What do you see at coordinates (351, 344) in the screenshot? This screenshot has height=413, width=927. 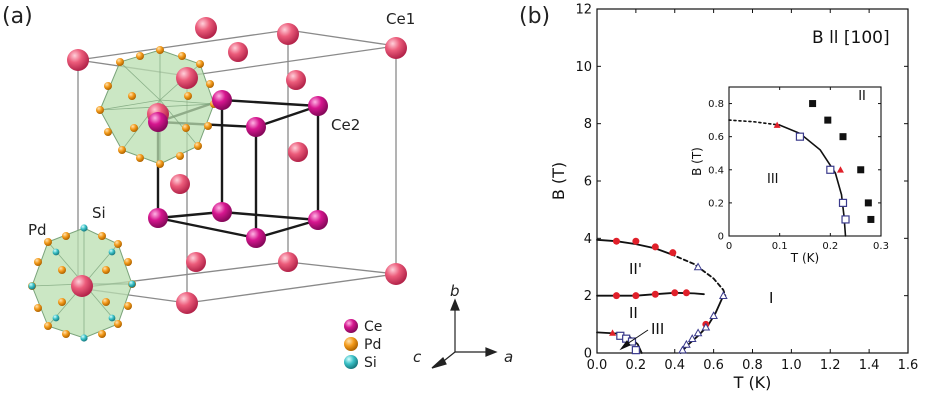 I see `legend-pd-marker` at bounding box center [351, 344].